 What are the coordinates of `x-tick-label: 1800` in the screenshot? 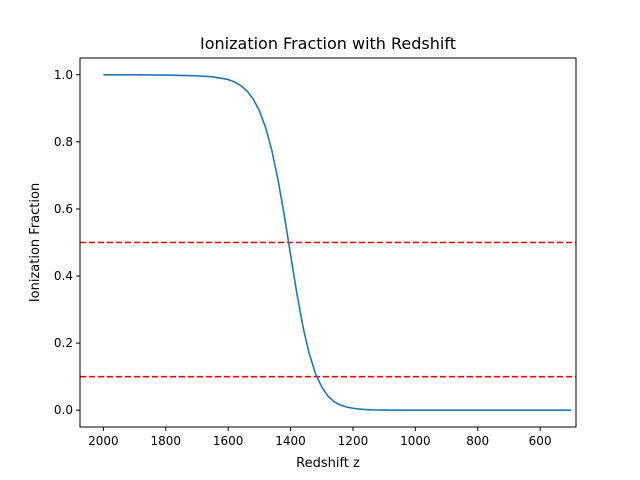 It's located at (166, 441).